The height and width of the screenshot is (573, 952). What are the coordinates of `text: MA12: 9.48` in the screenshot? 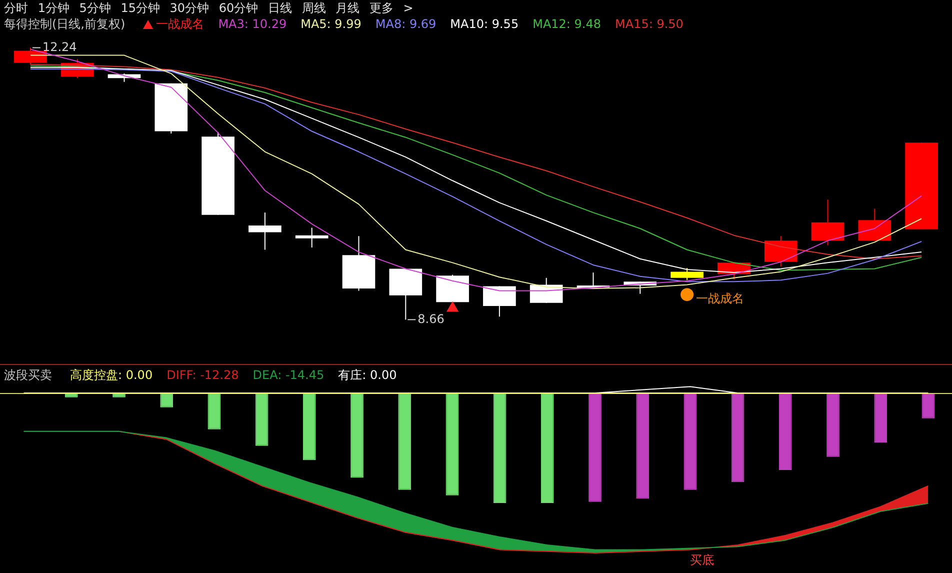 It's located at (567, 24).